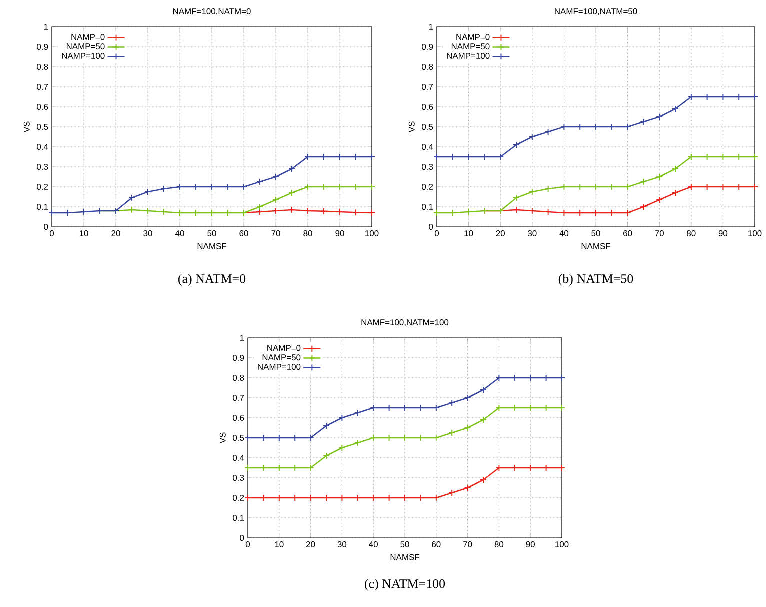 The height and width of the screenshot is (607, 766). I want to click on text: (b) NATM=50, so click(596, 280).